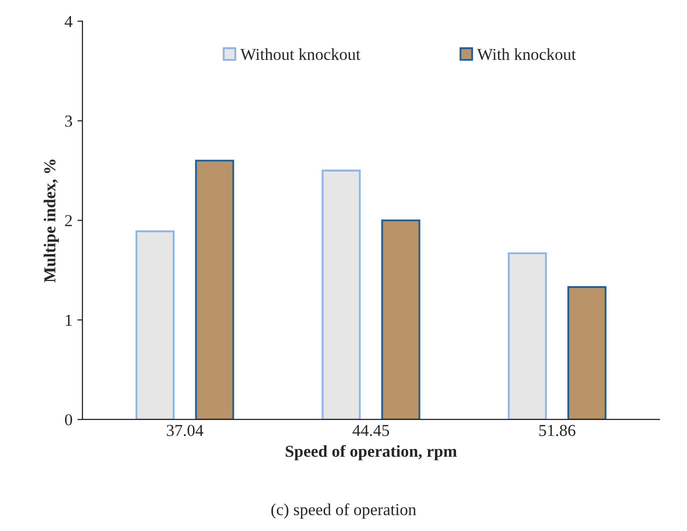  I want to click on legend-label: Without knockout, so click(300, 54).